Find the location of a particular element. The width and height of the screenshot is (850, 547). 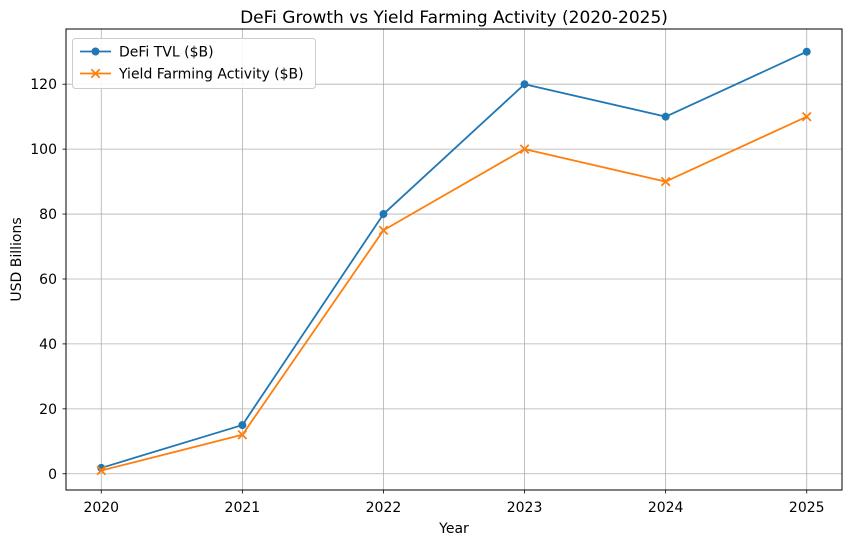

y-tick-label: 60 is located at coordinates (48, 280).